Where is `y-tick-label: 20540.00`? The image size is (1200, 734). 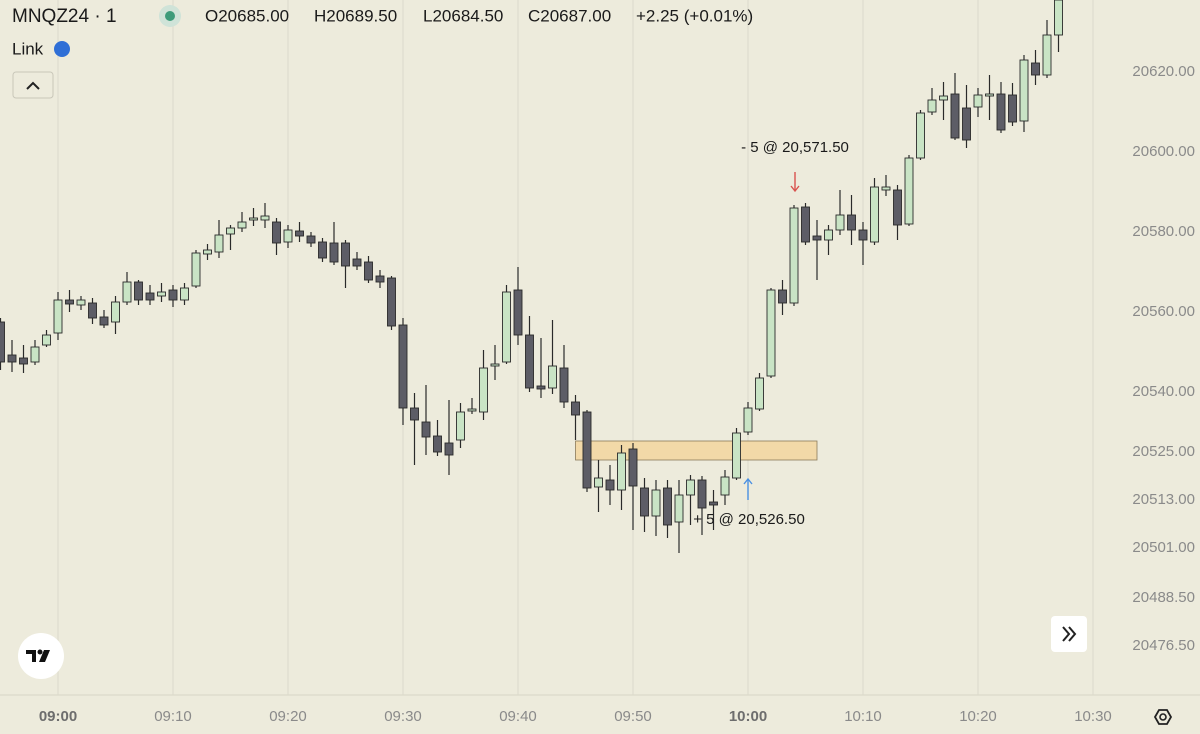
y-tick-label: 20540.00 is located at coordinates (1163, 391).